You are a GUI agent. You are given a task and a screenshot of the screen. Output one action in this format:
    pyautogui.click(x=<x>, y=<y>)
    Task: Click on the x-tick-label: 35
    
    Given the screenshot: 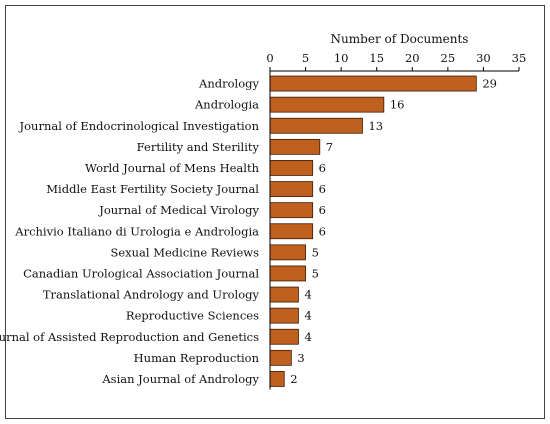 What is the action you would take?
    pyautogui.click(x=519, y=58)
    